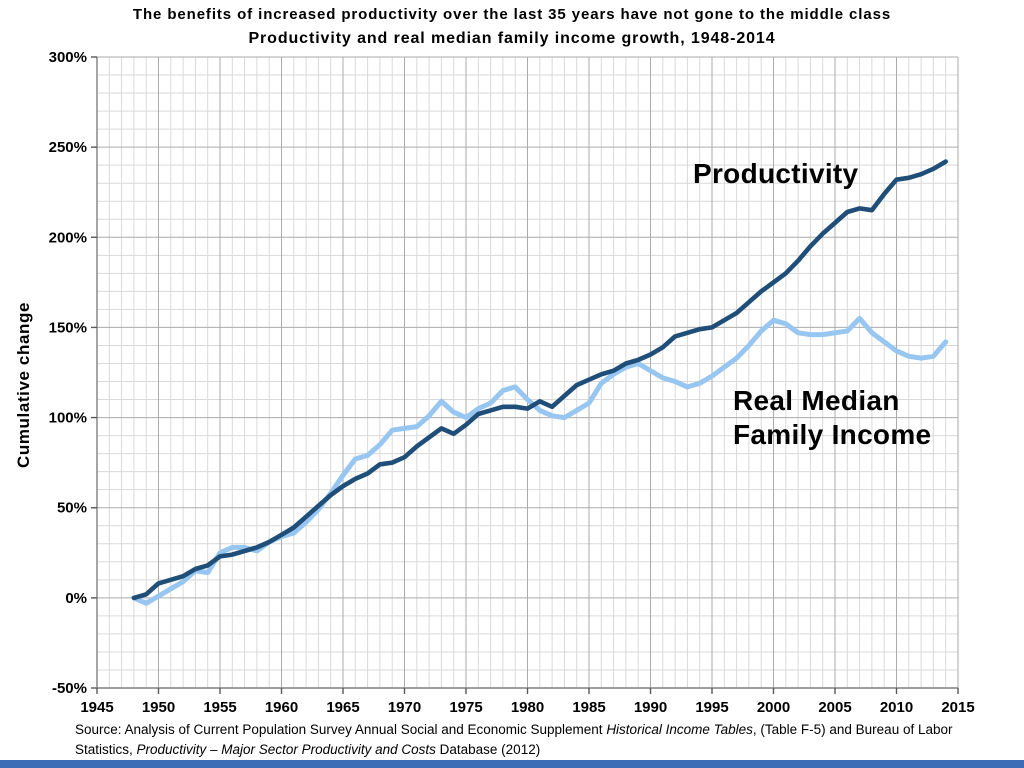 The image size is (1024, 768). I want to click on median-income-series-label: Real Median Family Income, so click(832, 417).